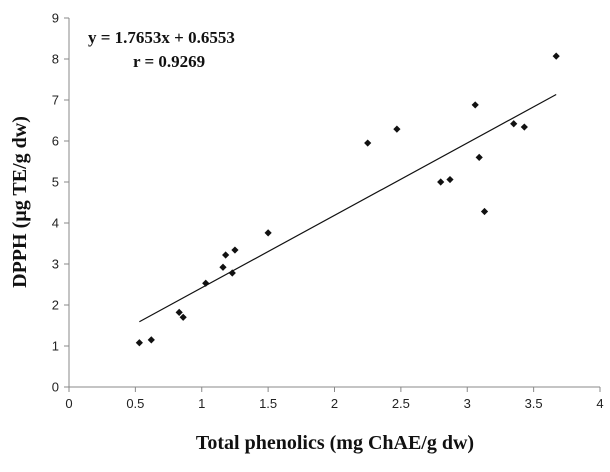 This screenshot has height=472, width=610. I want to click on x-tick-label: 2.5, so click(401, 403).